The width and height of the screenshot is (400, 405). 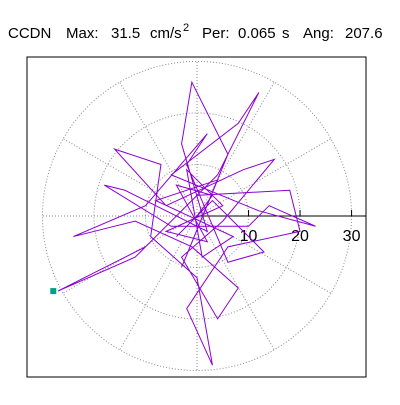 What do you see at coordinates (286, 33) in the screenshot?
I see `per-unit: s` at bounding box center [286, 33].